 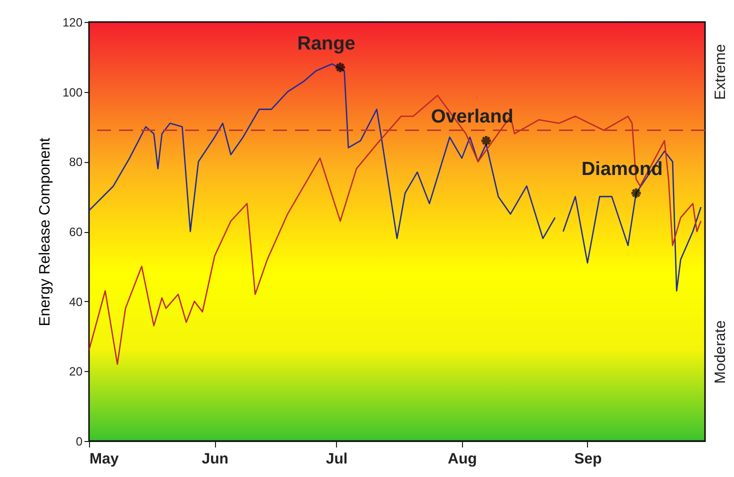 What do you see at coordinates (215, 459) in the screenshot?
I see `x-tick-label: Jun` at bounding box center [215, 459].